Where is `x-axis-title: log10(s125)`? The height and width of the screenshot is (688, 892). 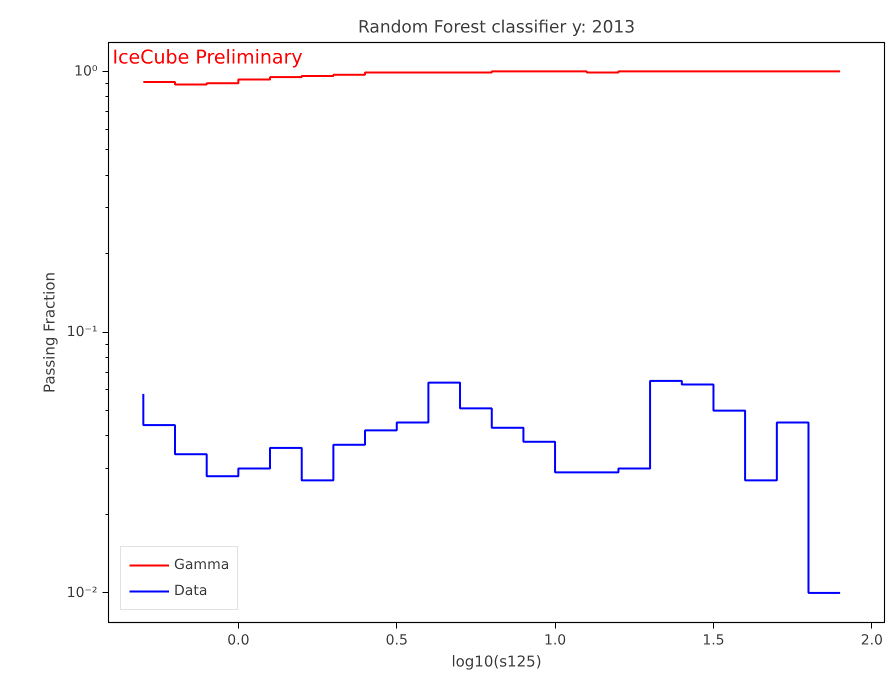 x-axis-title: log10(s125) is located at coordinates (496, 661).